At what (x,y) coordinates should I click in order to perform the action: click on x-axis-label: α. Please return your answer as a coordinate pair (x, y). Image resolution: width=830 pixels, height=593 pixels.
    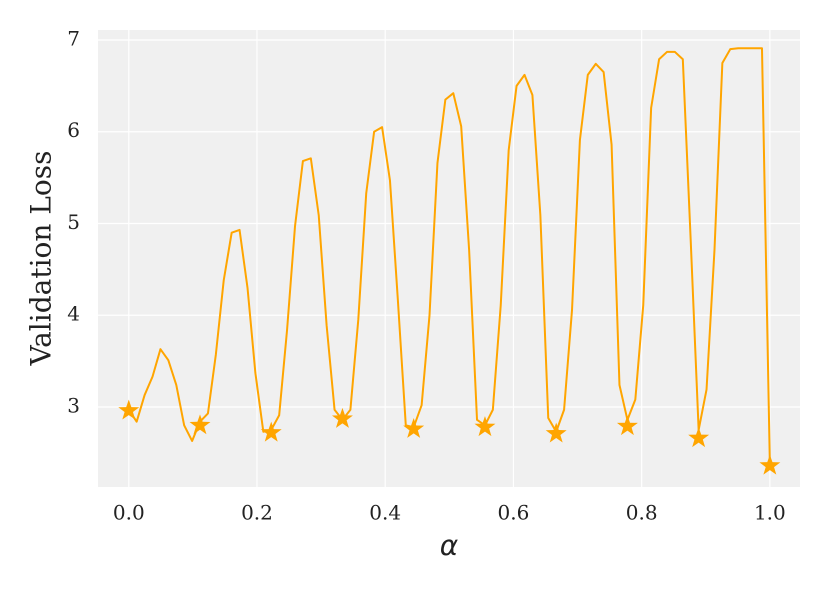
    Looking at the image, I should click on (449, 545).